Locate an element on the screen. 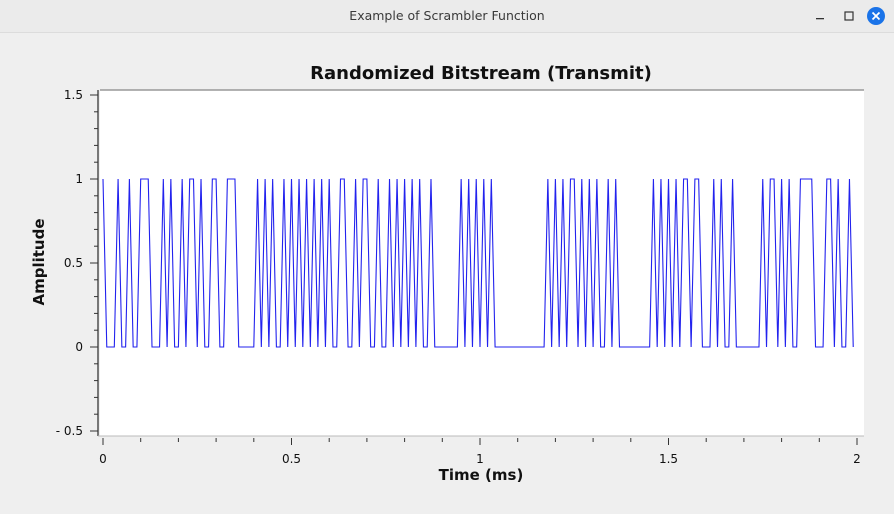 The width and height of the screenshot is (894, 514). x-tick-label: 1 is located at coordinates (480, 459).